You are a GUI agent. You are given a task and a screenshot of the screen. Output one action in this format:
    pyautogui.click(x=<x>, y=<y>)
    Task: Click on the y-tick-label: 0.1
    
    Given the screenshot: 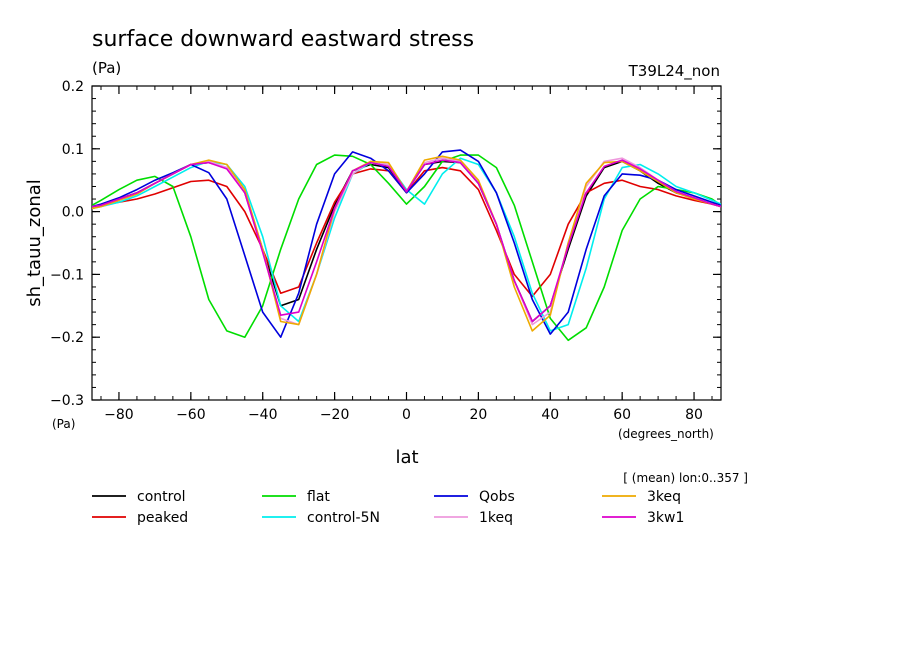 What is the action you would take?
    pyautogui.click(x=73, y=150)
    